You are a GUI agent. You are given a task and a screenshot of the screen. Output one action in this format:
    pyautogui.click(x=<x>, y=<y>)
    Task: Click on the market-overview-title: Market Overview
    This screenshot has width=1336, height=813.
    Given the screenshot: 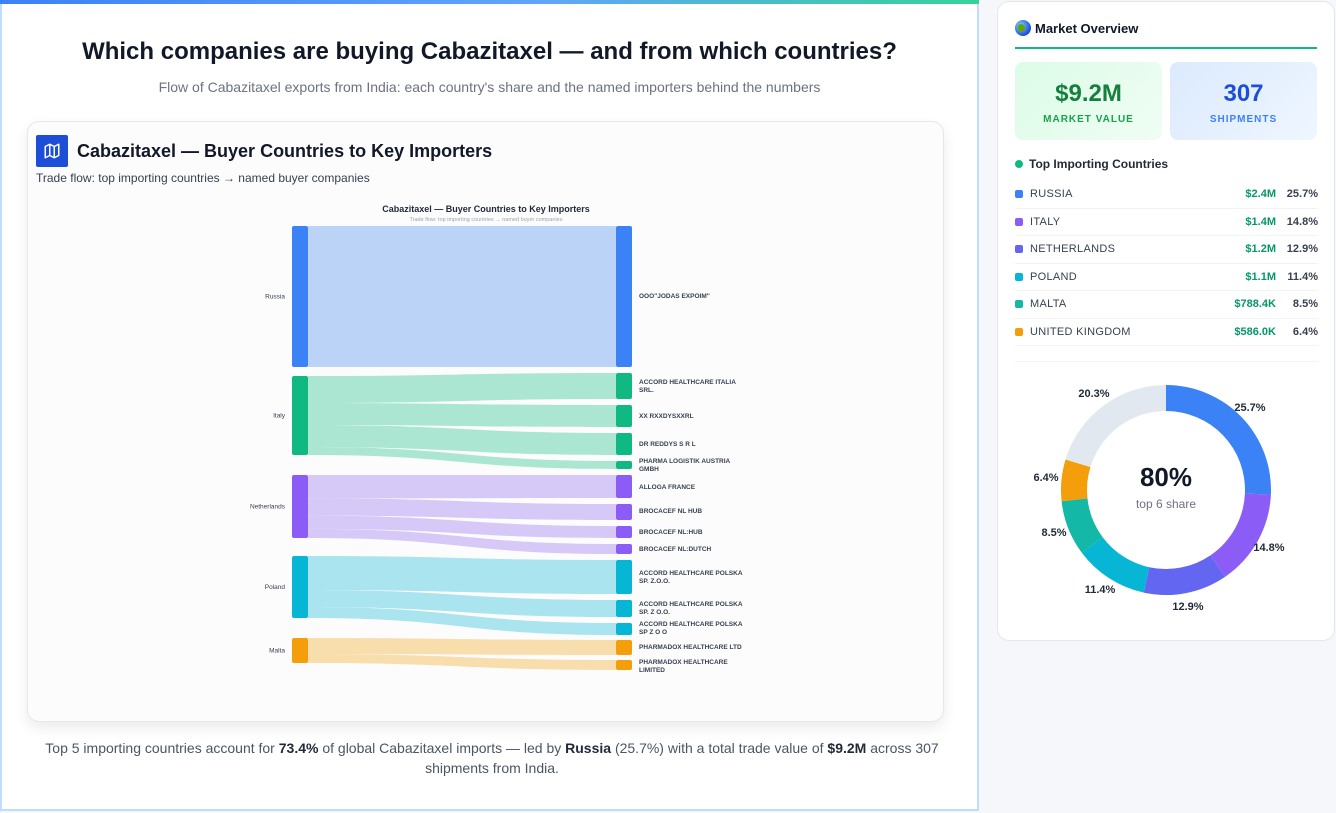 What is the action you would take?
    pyautogui.click(x=1076, y=28)
    